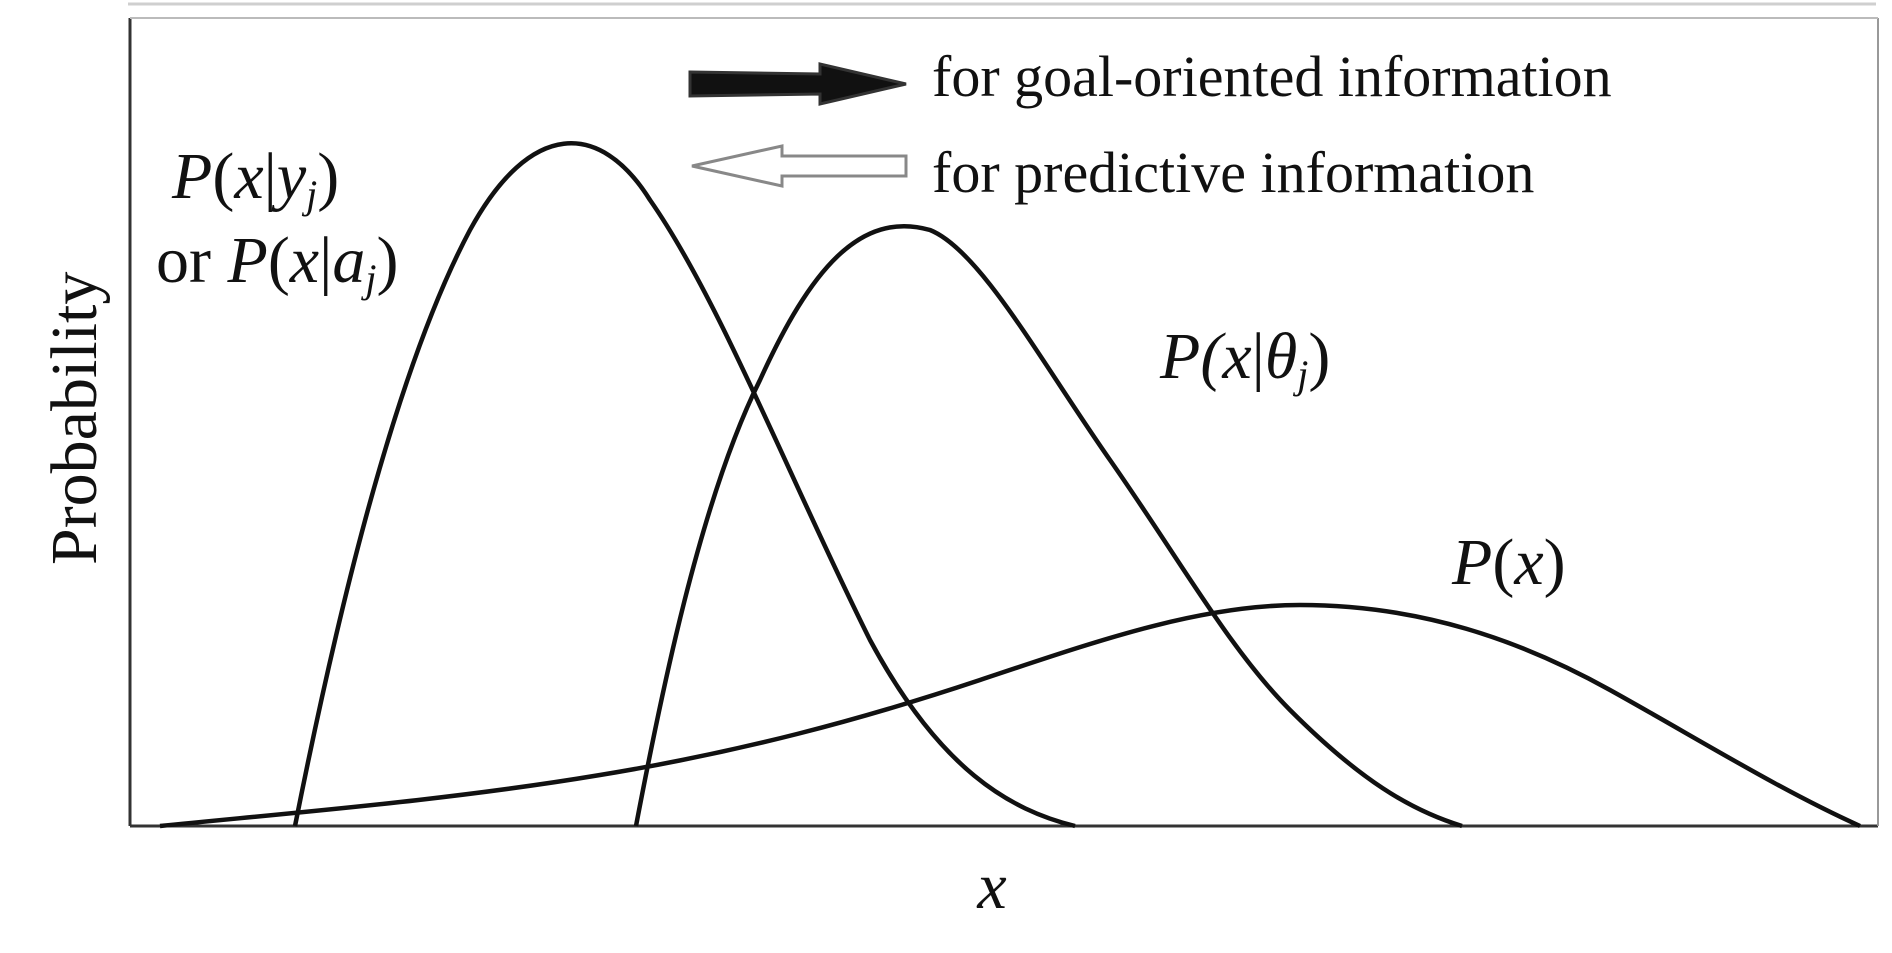 The width and height of the screenshot is (1892, 953). What do you see at coordinates (1233, 172) in the screenshot?
I see `legend-predictive: for predictive information` at bounding box center [1233, 172].